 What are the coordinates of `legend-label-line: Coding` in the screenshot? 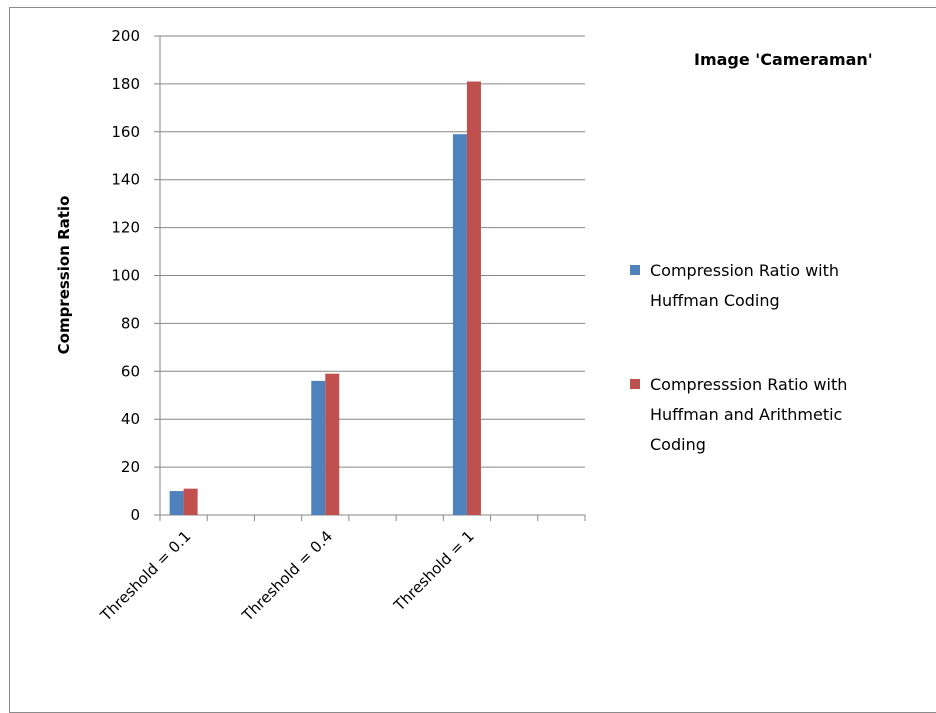 It's located at (678, 444).